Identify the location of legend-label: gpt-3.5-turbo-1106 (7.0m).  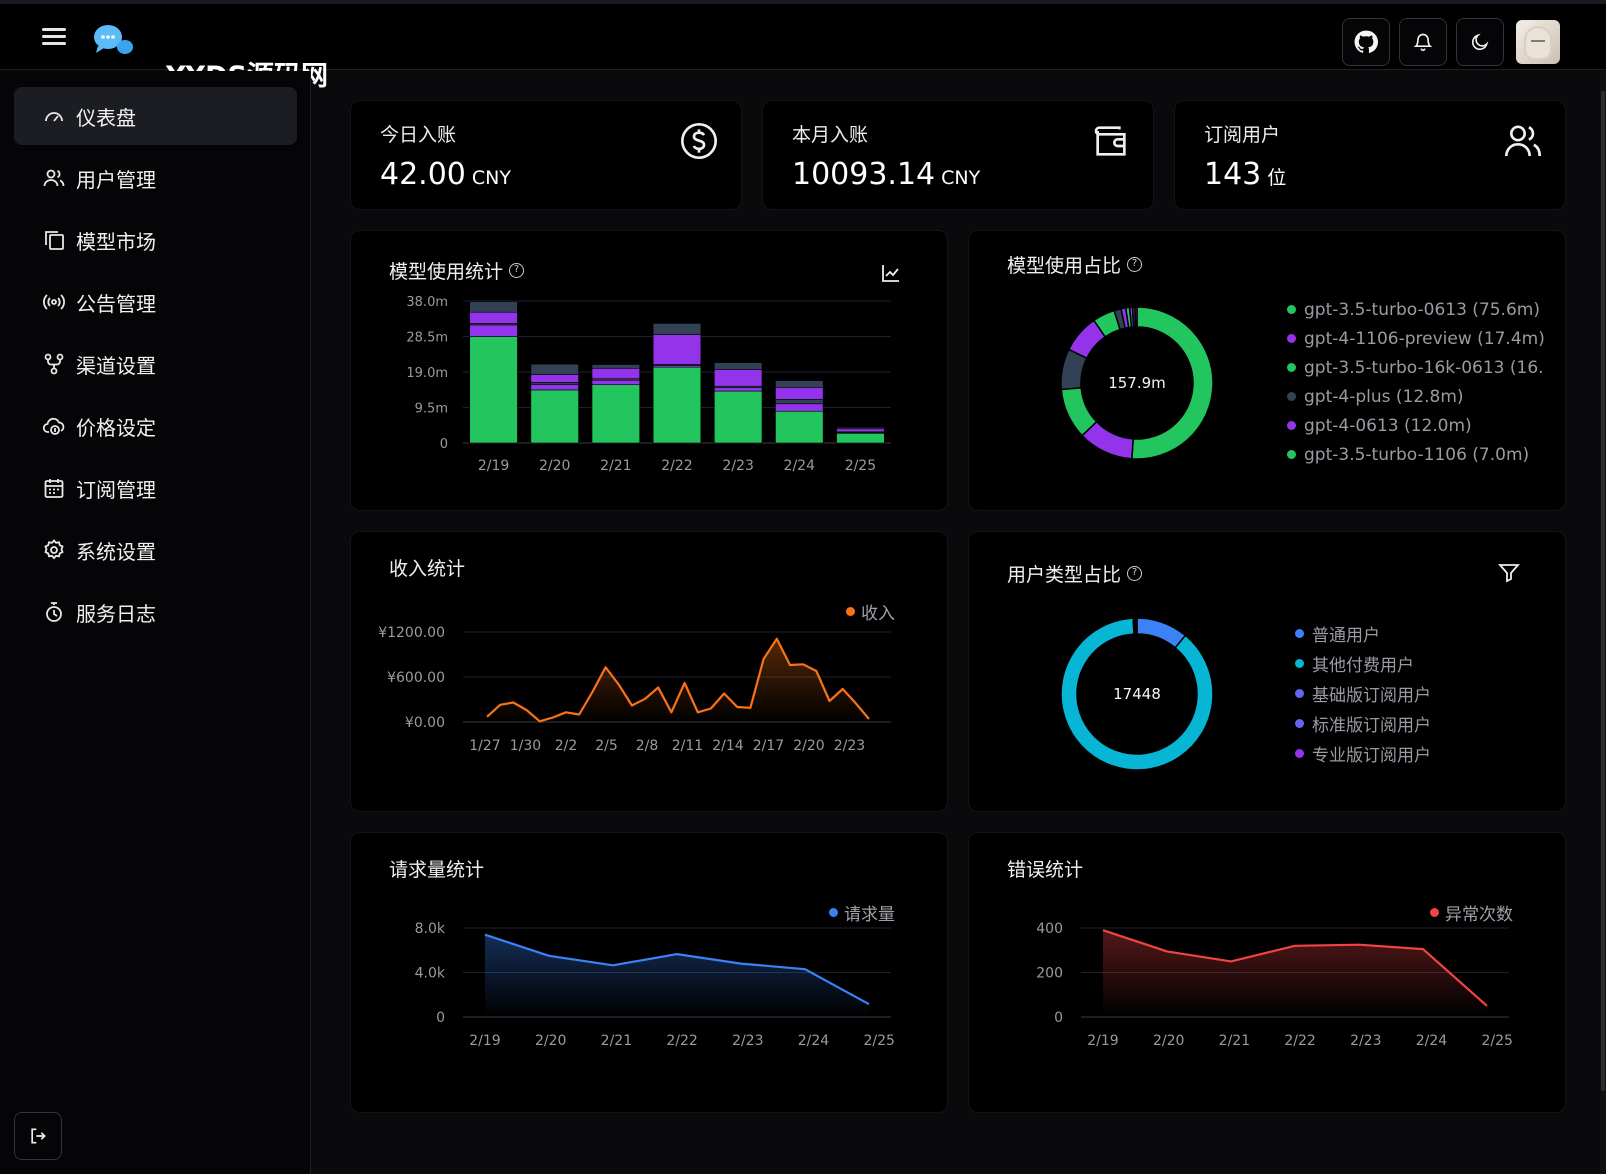
(1417, 454).